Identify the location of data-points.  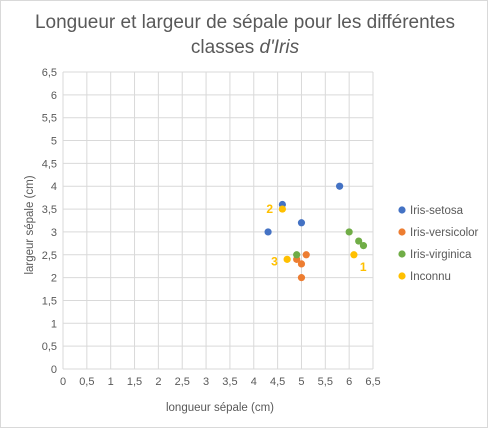
(316, 232).